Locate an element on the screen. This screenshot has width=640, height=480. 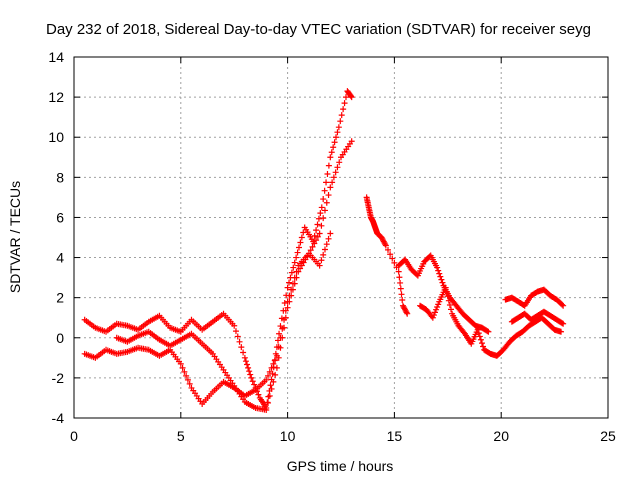
x-tick-label: 20 is located at coordinates (501, 436).